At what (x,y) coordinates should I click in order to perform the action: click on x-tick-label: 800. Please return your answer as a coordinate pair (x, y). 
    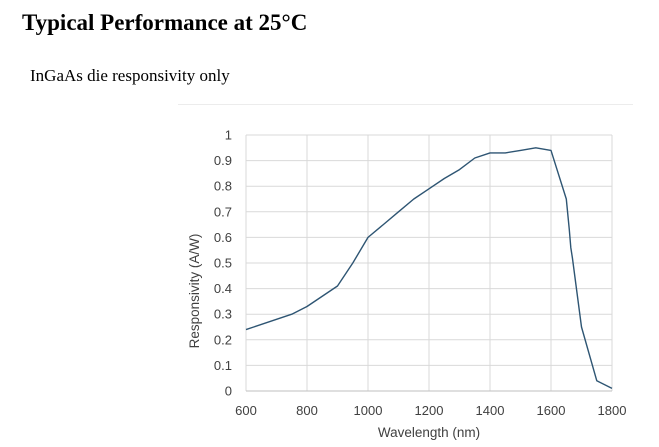
    Looking at the image, I should click on (307, 410).